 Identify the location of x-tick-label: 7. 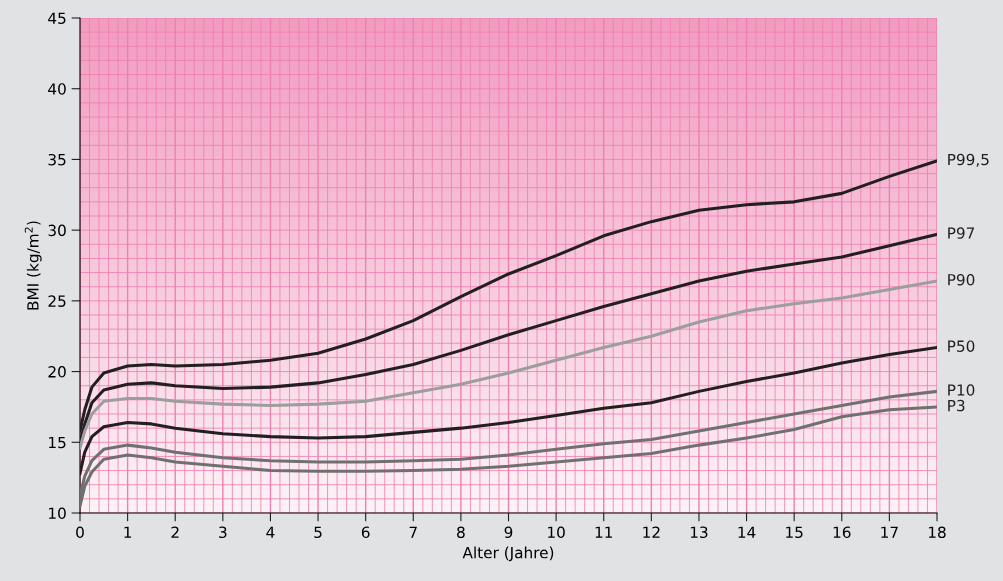
(413, 532).